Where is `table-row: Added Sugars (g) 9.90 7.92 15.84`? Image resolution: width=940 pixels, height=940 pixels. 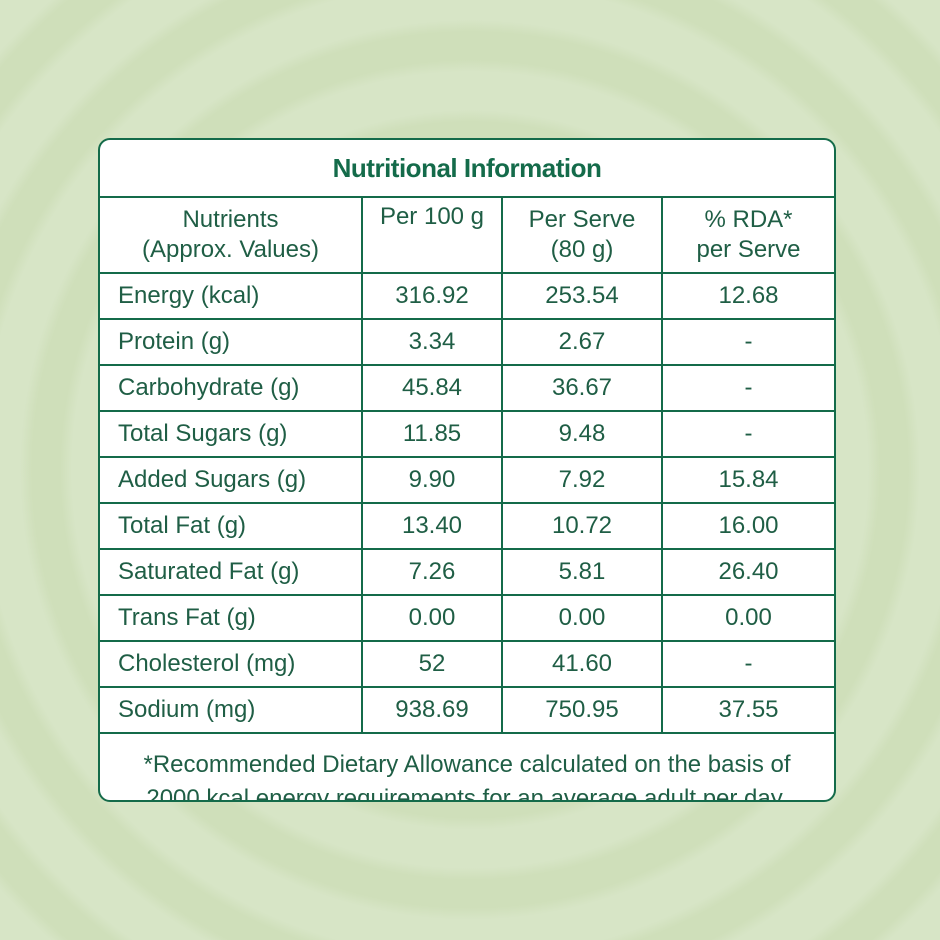 table-row: Added Sugars (g) 9.90 7.92 15.84 is located at coordinates (467, 480).